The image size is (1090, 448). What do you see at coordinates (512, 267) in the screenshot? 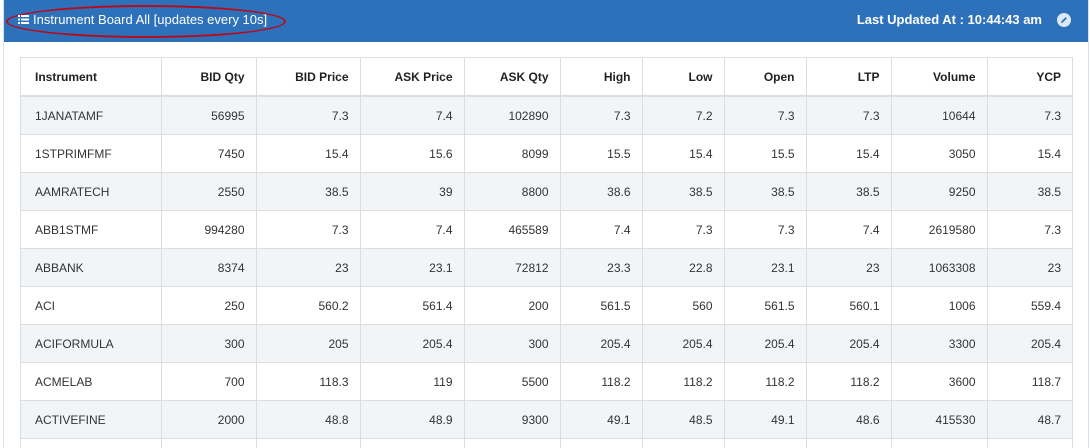
I see `table-cell: 72812` at bounding box center [512, 267].